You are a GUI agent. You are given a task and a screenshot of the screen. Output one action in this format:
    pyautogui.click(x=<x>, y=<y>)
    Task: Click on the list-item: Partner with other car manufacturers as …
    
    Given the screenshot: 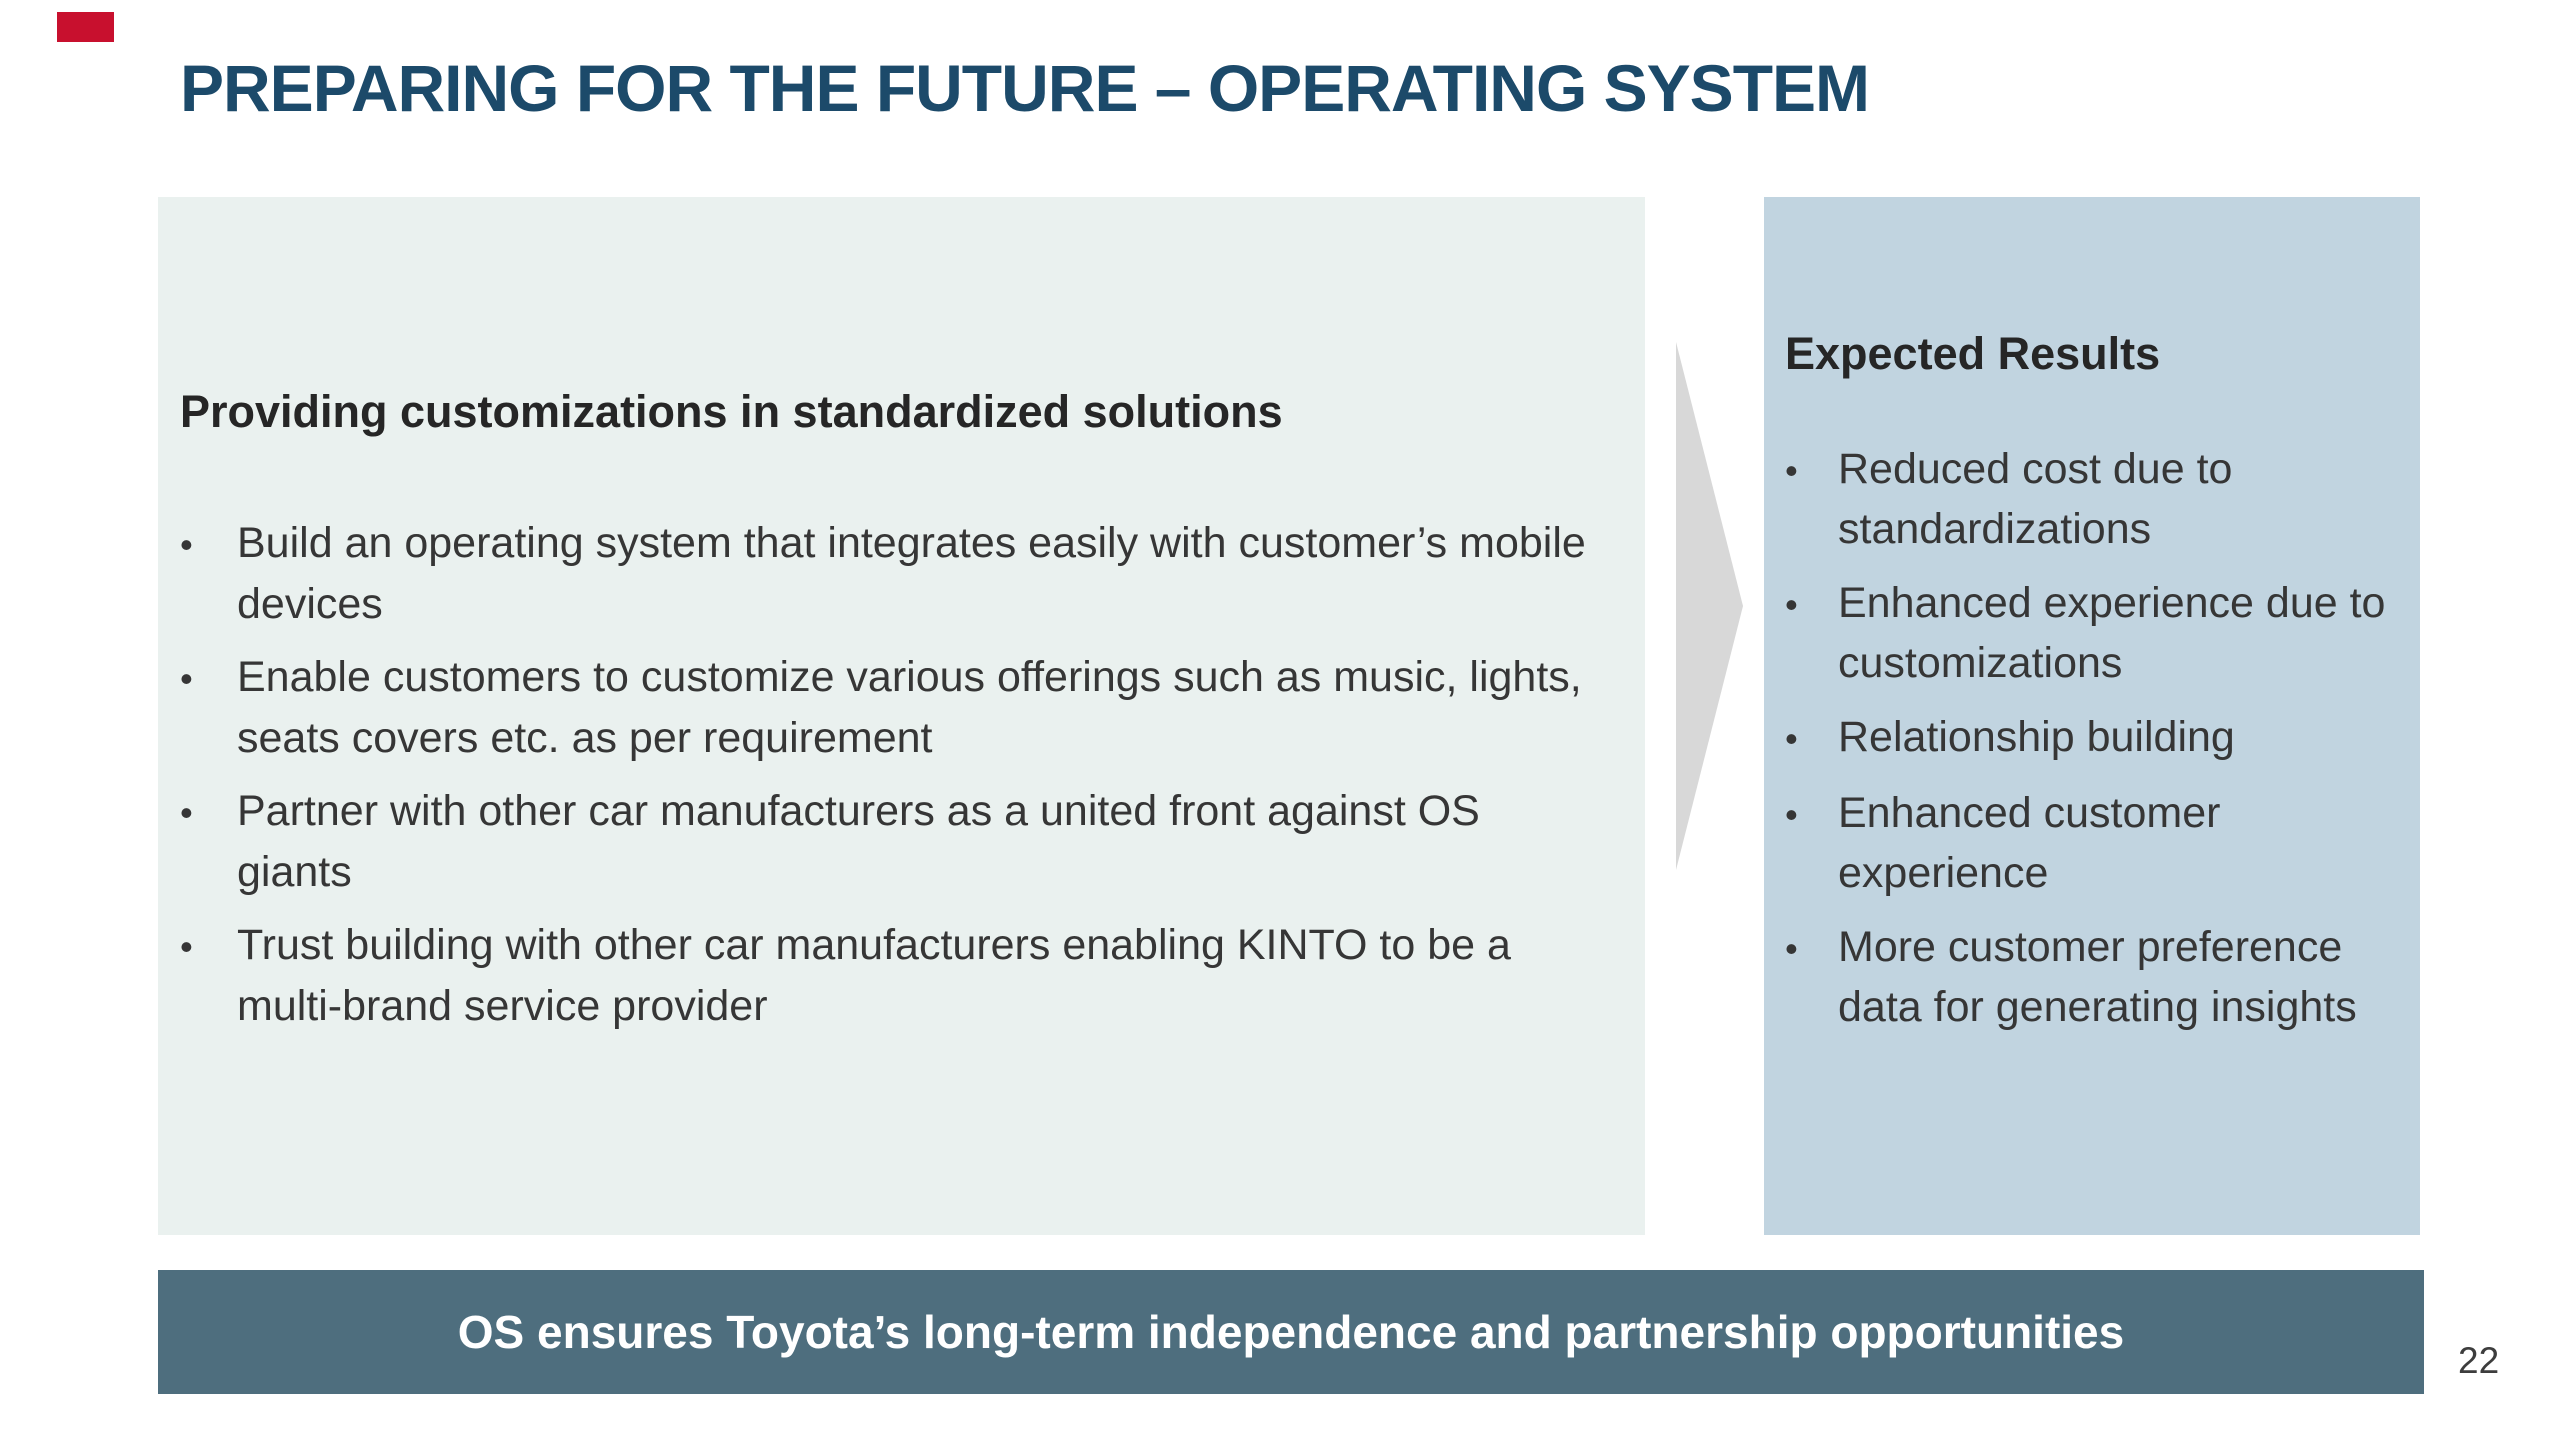 What is the action you would take?
    pyautogui.click(x=892, y=842)
    